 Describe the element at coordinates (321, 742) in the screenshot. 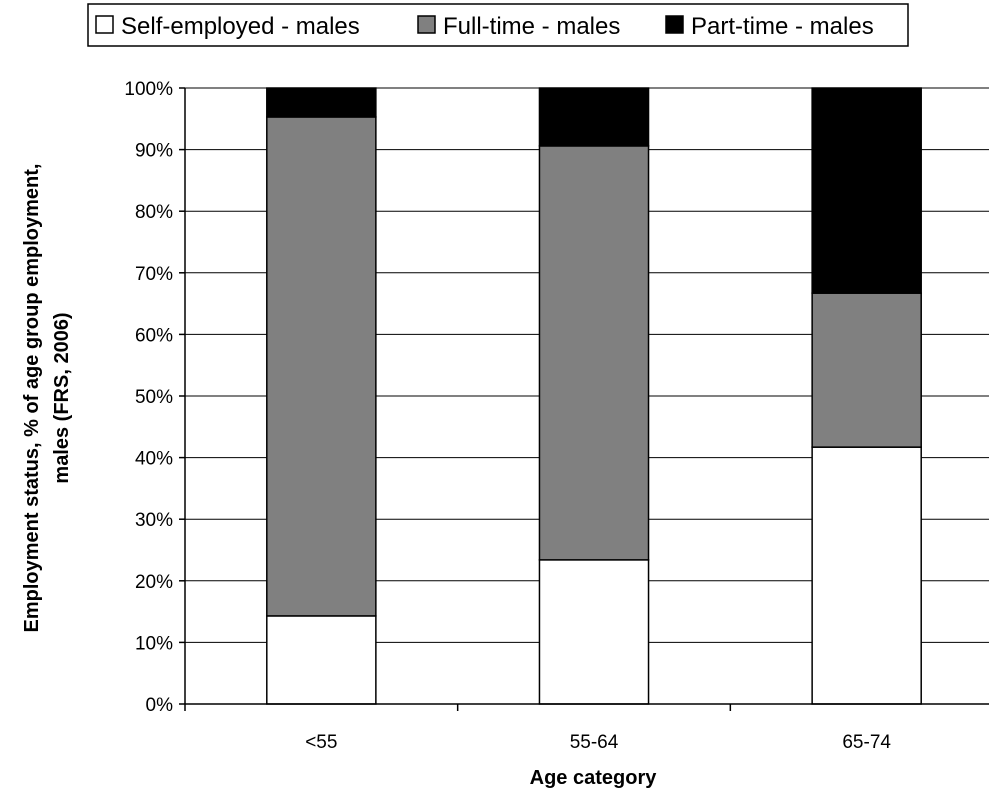

I see `x-tick-label: <55` at that location.